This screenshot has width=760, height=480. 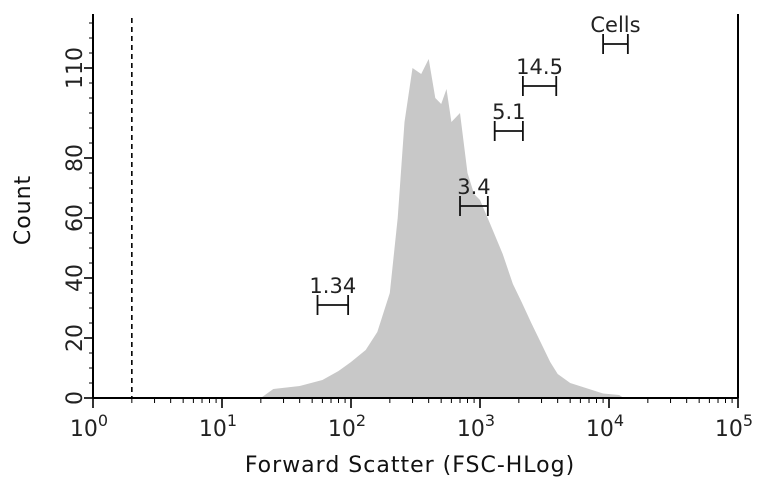 What do you see at coordinates (734, 426) in the screenshot?
I see `x-tick-label: 10⁵` at bounding box center [734, 426].